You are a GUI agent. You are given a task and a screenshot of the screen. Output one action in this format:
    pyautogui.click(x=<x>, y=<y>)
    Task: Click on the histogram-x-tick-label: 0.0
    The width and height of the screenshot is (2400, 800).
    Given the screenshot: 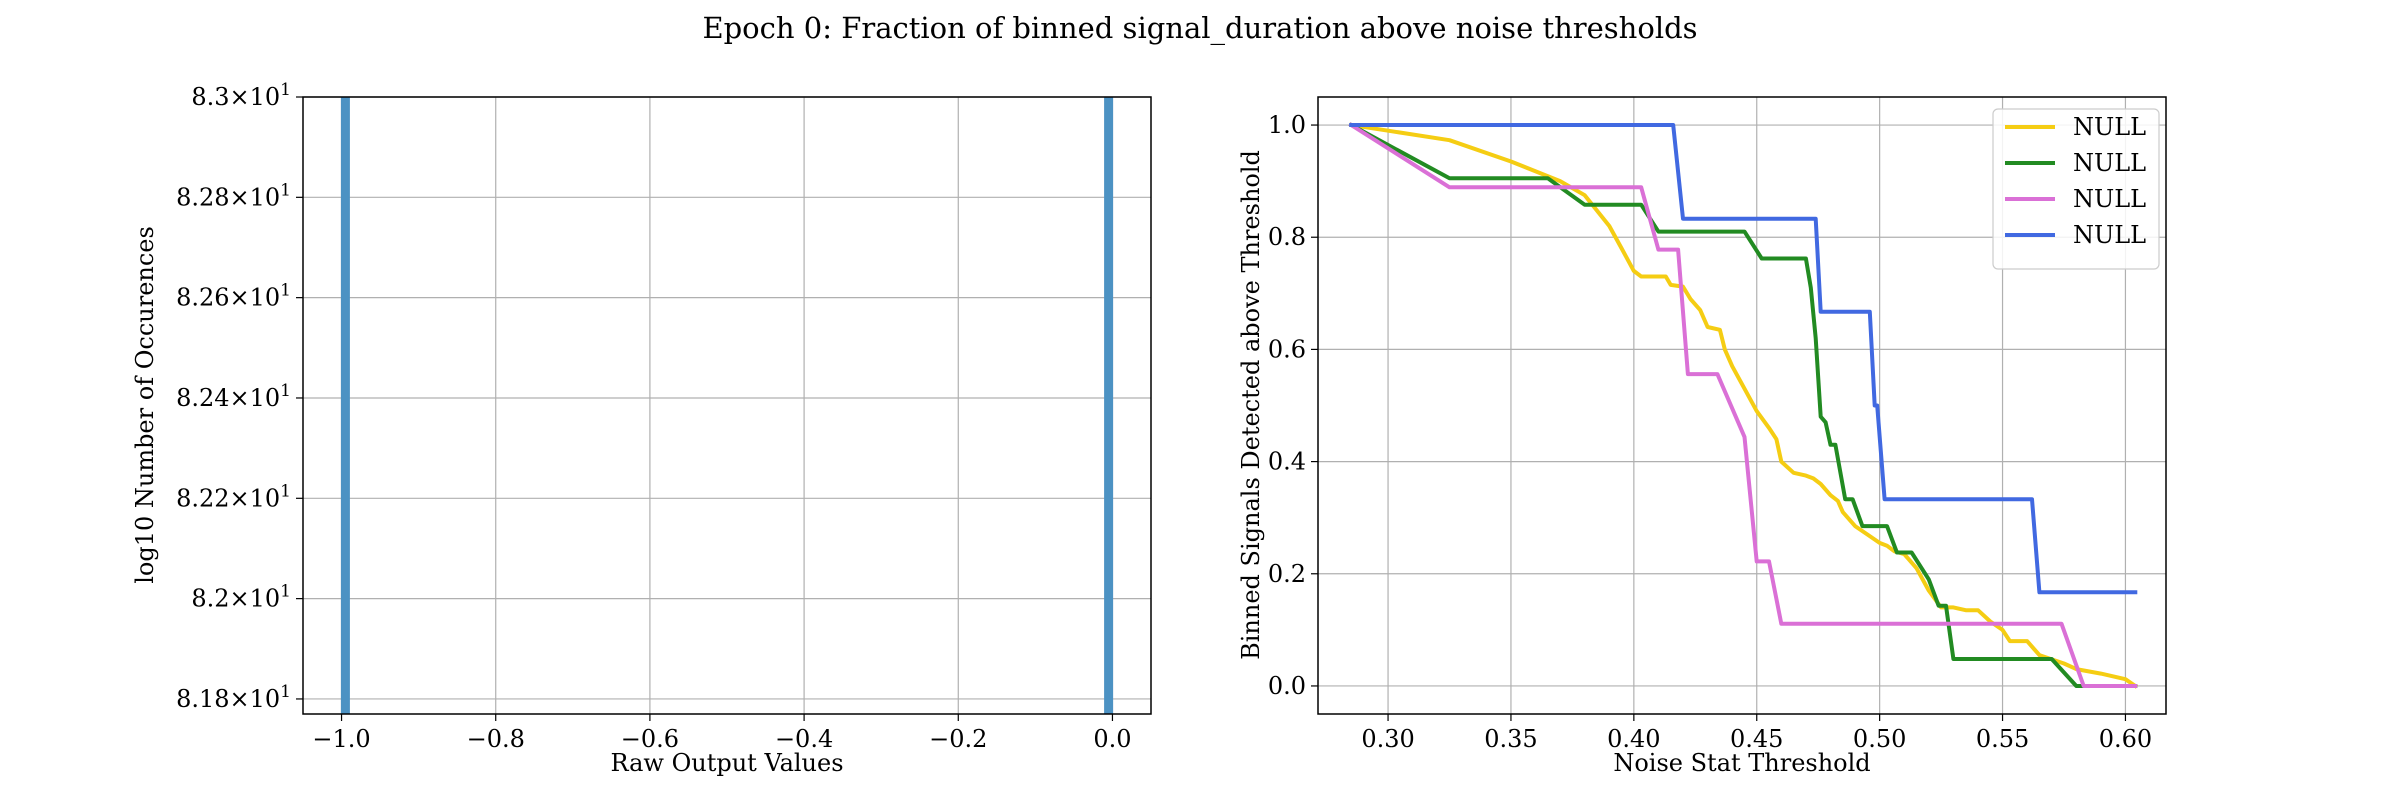 What is the action you would take?
    pyautogui.click(x=1112, y=739)
    